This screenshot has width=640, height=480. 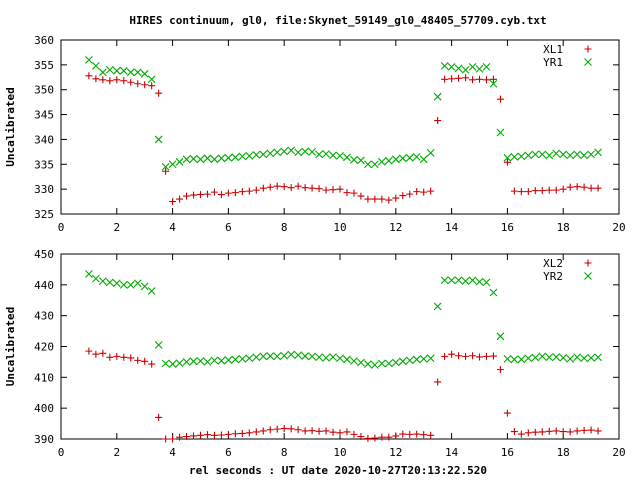 What do you see at coordinates (44, 214) in the screenshot?
I see `y-tick-label: 325` at bounding box center [44, 214].